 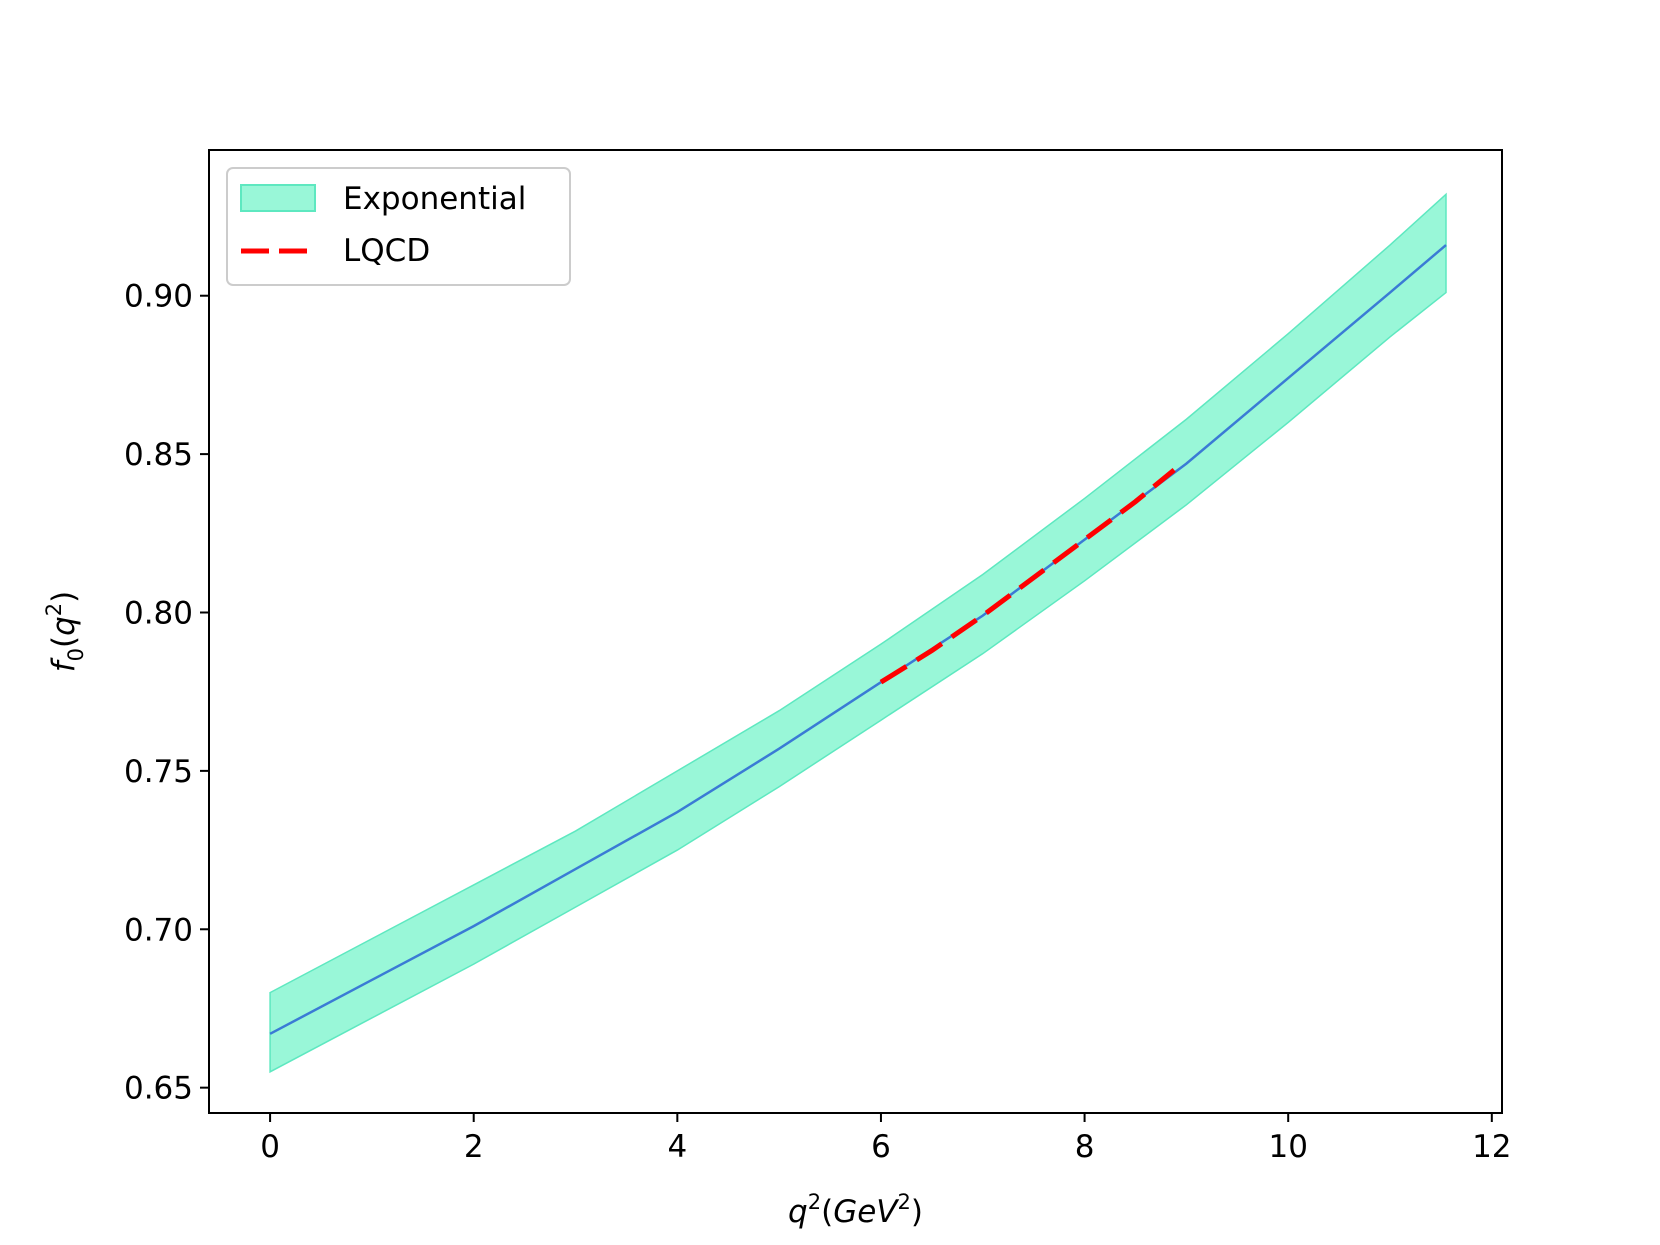 What do you see at coordinates (158, 772) in the screenshot?
I see `y-tick-label: 0.75` at bounding box center [158, 772].